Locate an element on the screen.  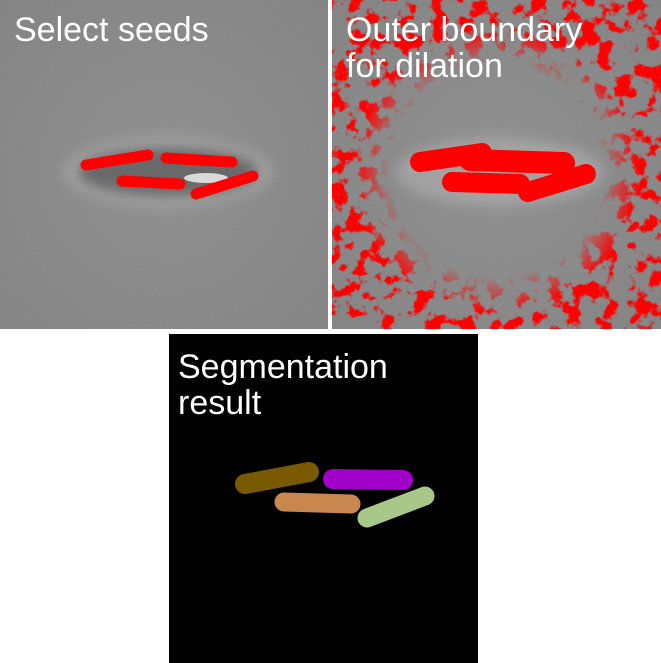
segmentation-result-title: Segmentation result is located at coordinates (283, 385).